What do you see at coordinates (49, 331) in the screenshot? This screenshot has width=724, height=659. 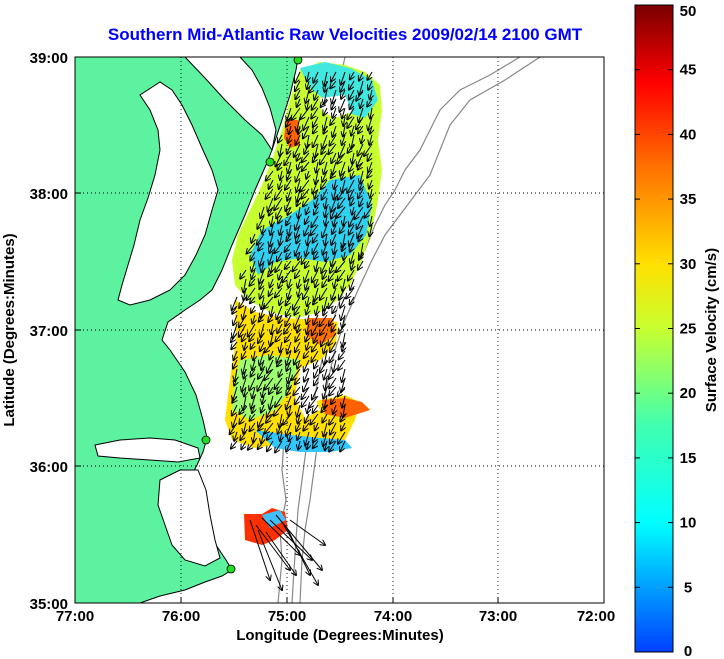 I see `y-tick-labels: 39:00 38:00 37:00 36:00 35:00` at bounding box center [49, 331].